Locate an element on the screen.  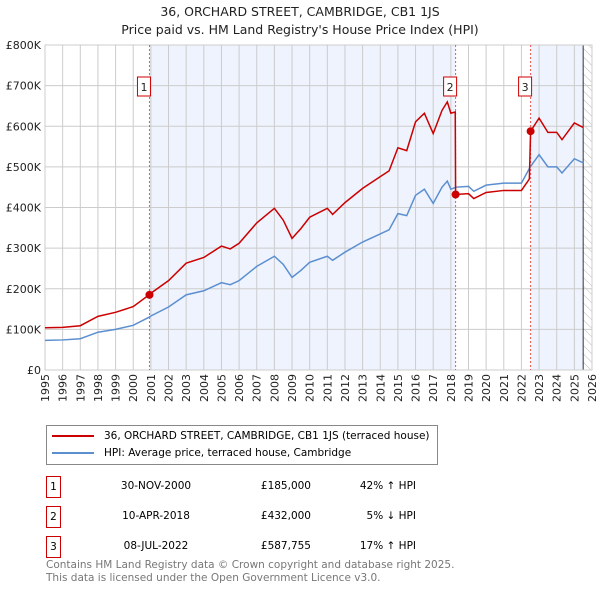
x-tick-label: 2017 is located at coordinates (433, 388).